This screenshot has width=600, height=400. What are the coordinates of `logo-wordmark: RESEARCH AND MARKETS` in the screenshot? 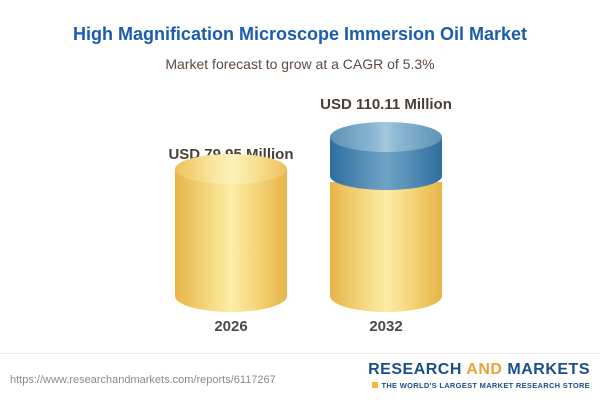 It's located at (479, 370).